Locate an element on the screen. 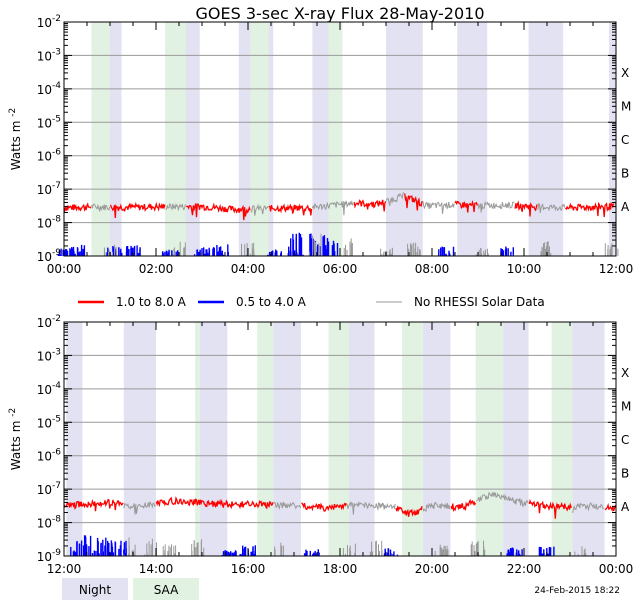 This screenshot has height=600, width=640. legend-label: 0.5 to 4.0 A is located at coordinates (271, 302).